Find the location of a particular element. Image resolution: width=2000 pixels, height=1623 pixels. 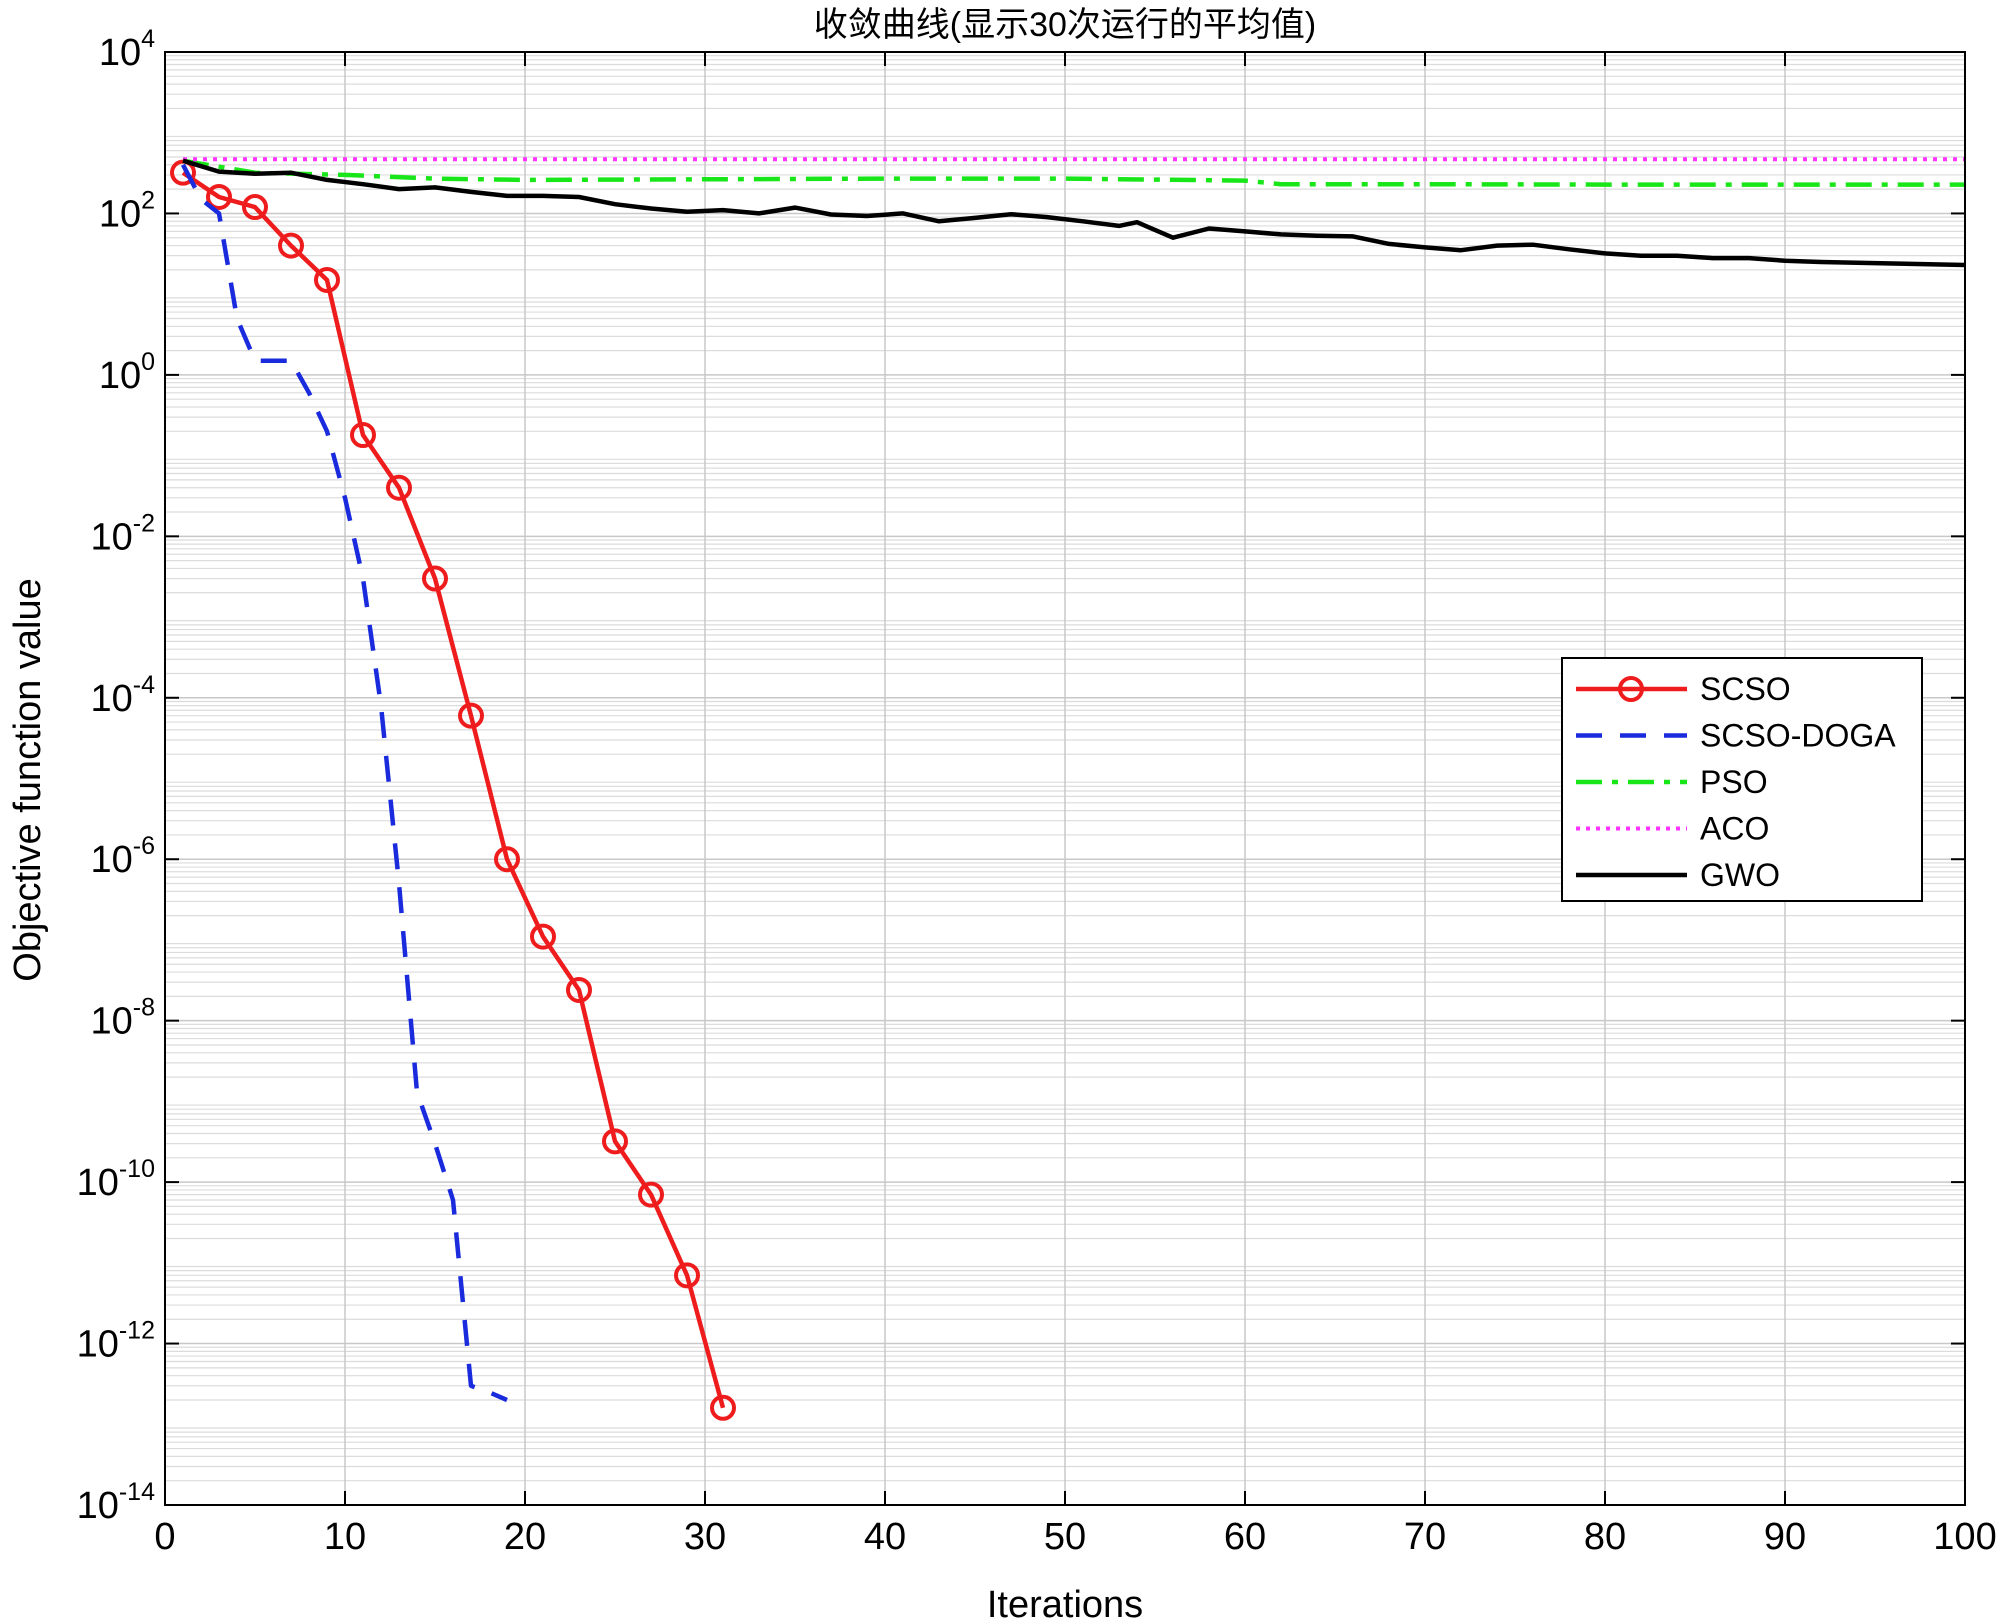

y-tick-label: 10² is located at coordinates (127, 210).